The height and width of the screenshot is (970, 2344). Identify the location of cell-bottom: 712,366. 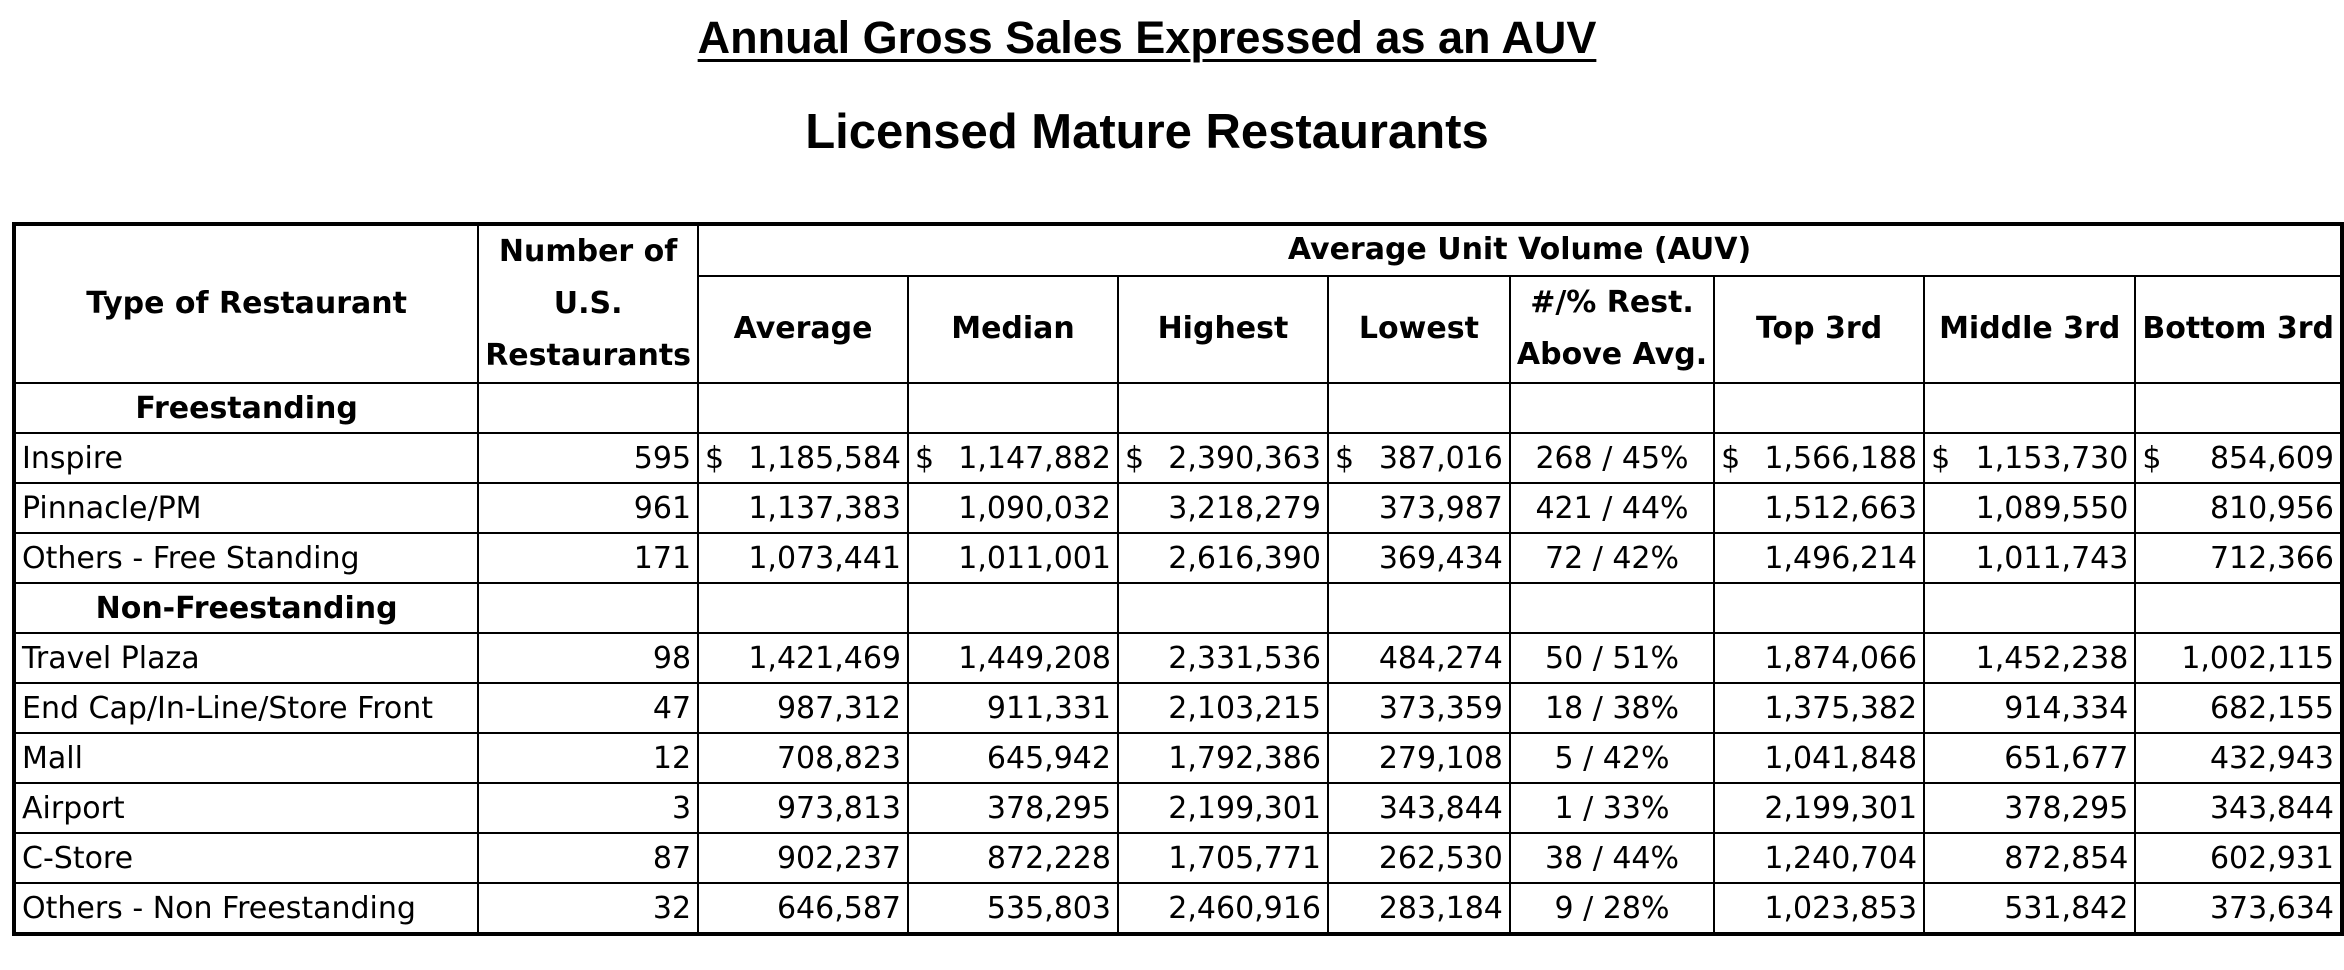
(2238, 558).